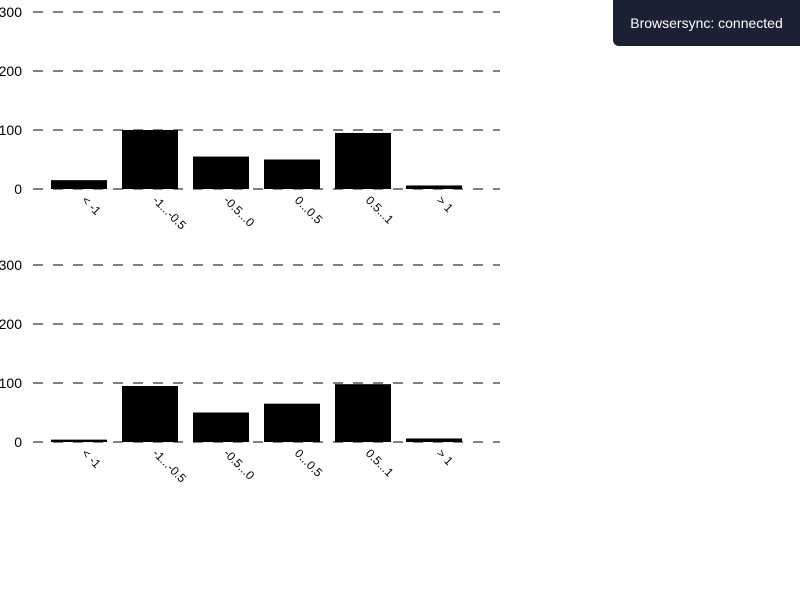 This screenshot has height=600, width=800. I want to click on browsersync-notification: Browsersync: connected, so click(706, 23).